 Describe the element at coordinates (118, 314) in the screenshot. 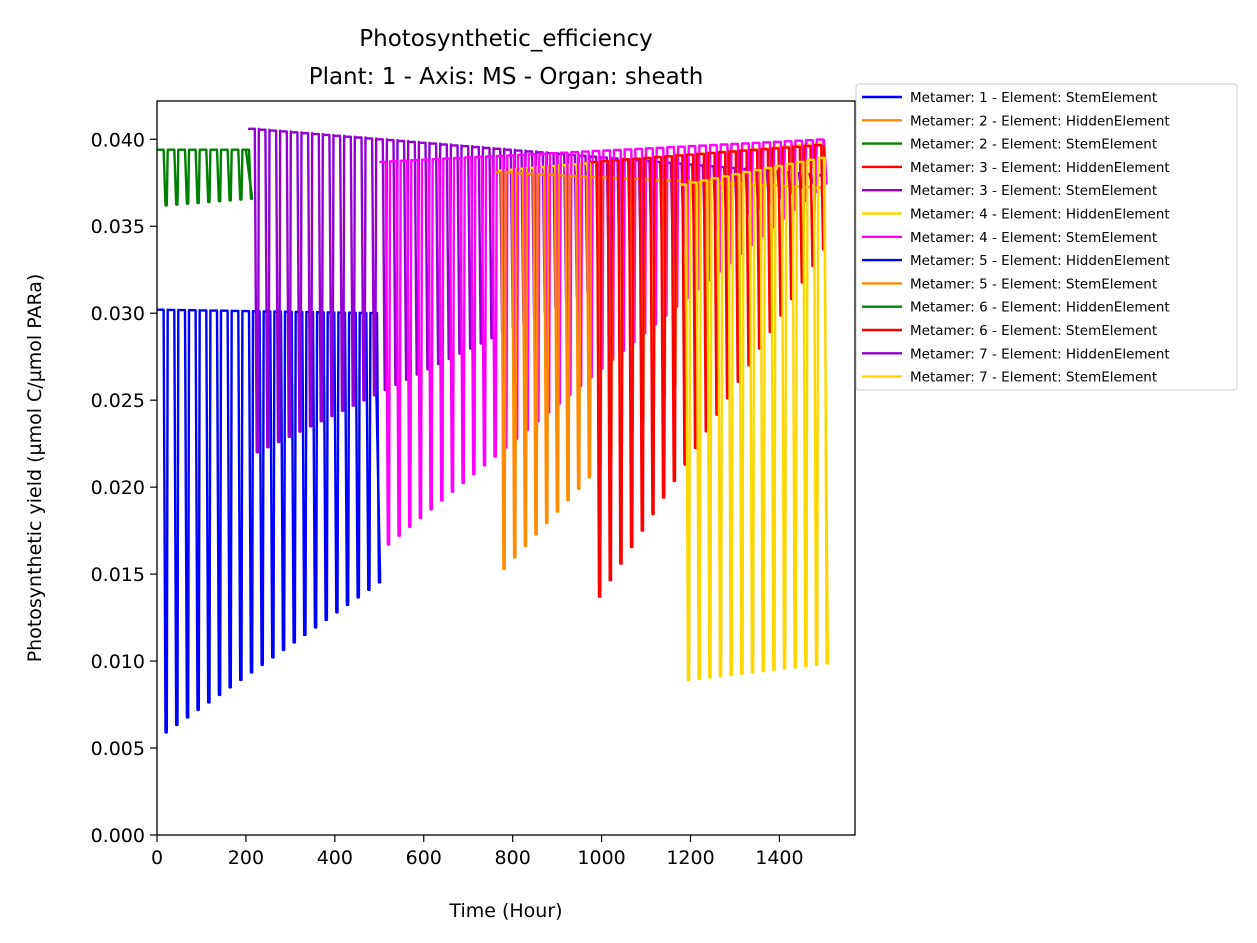

I see `y-tick-label: 0.030` at that location.